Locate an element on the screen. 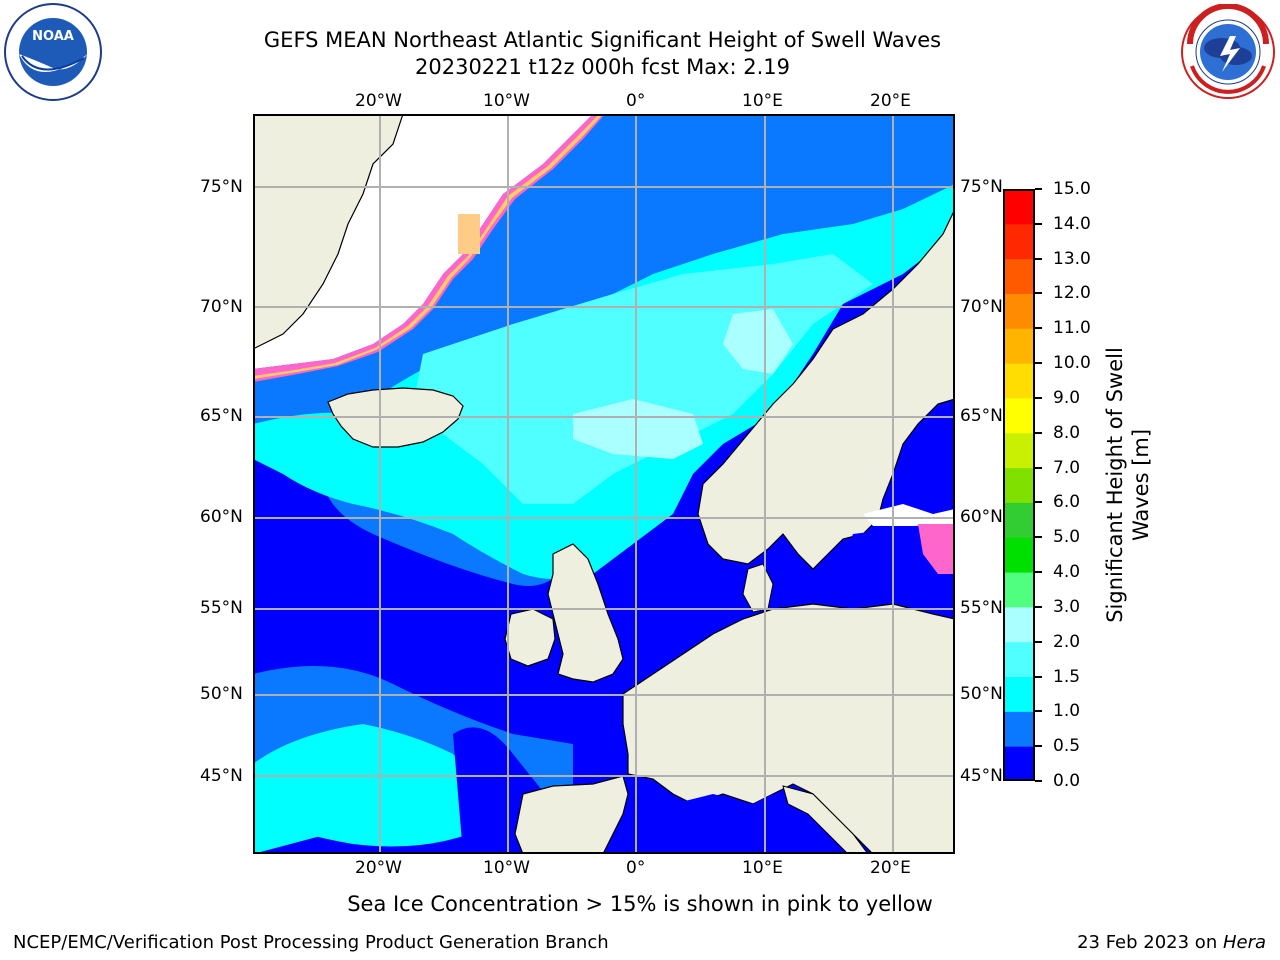 This screenshot has height=960, width=1280. colorbar-tick-label: 3.0 is located at coordinates (1067, 606).